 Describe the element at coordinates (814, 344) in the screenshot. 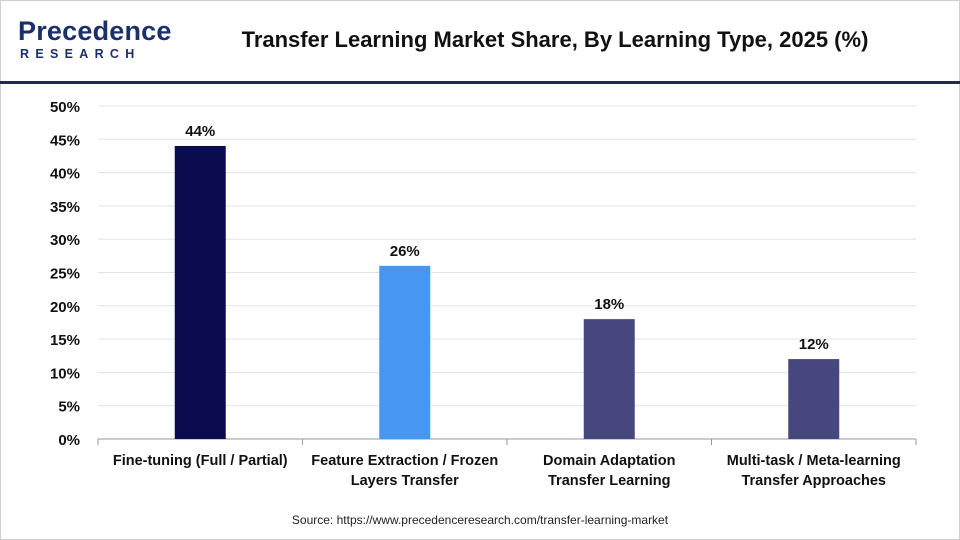

I see `bar-data-label: 12%` at that location.